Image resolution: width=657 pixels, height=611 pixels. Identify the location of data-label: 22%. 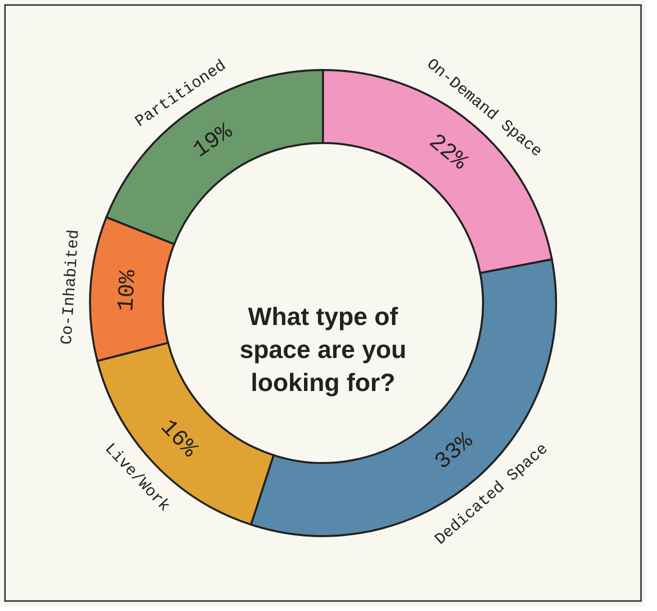
(448, 152).